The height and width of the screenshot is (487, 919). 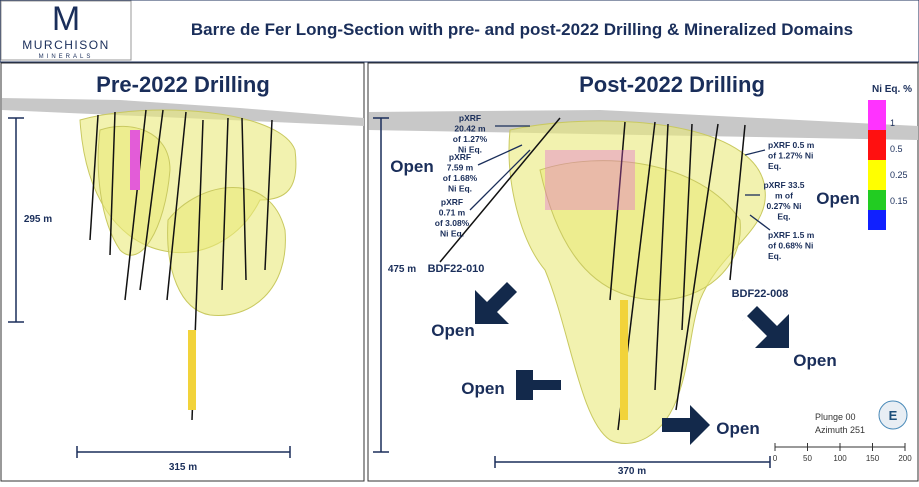 I want to click on depth-label: 295 m, so click(x=38, y=219).